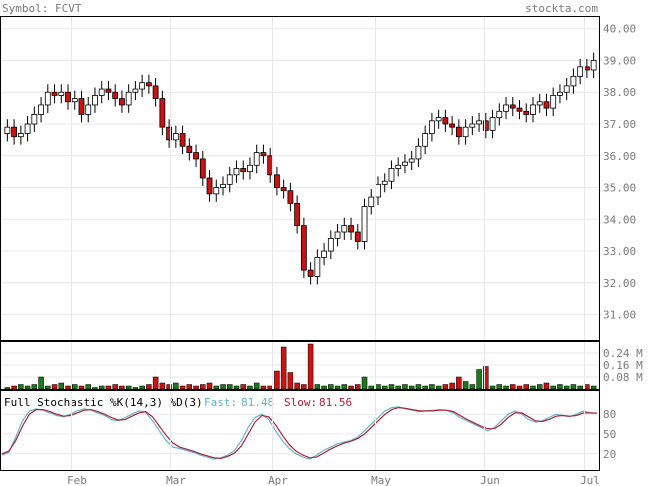 The width and height of the screenshot is (655, 486). Describe the element at coordinates (619, 315) in the screenshot. I see `price-tick-label: 31.00` at that location.